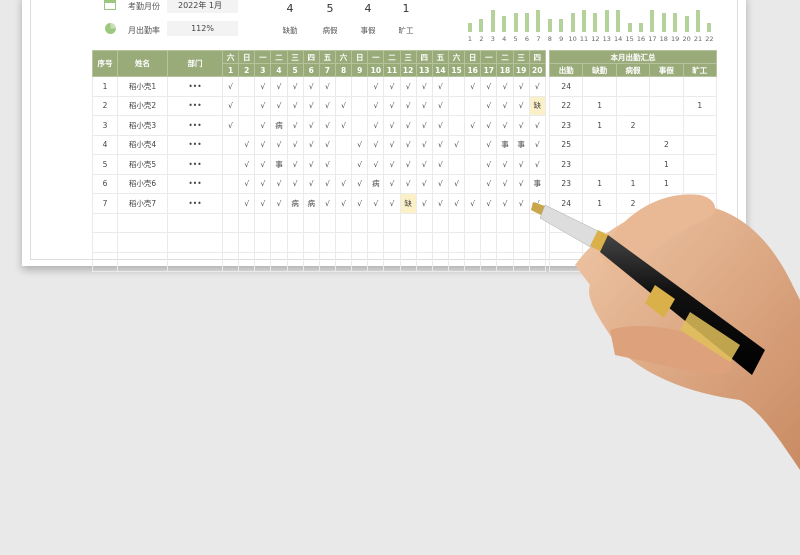  I want to click on chart-tick-label: 1, so click(470, 39).